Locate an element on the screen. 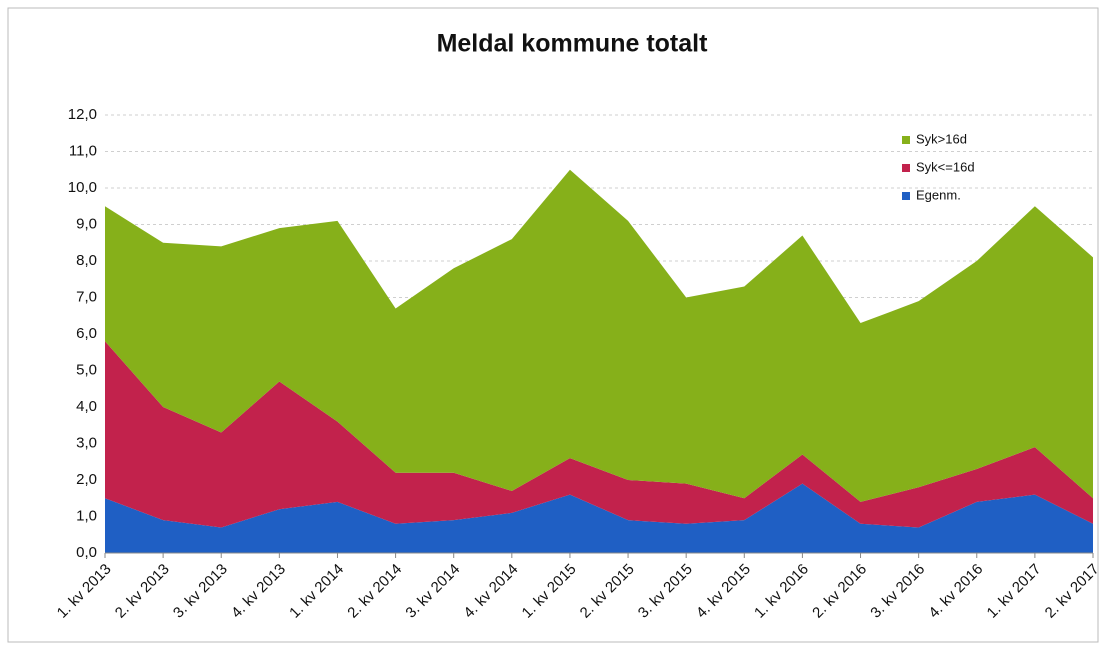  legend-label: Egenm. is located at coordinates (938, 194).